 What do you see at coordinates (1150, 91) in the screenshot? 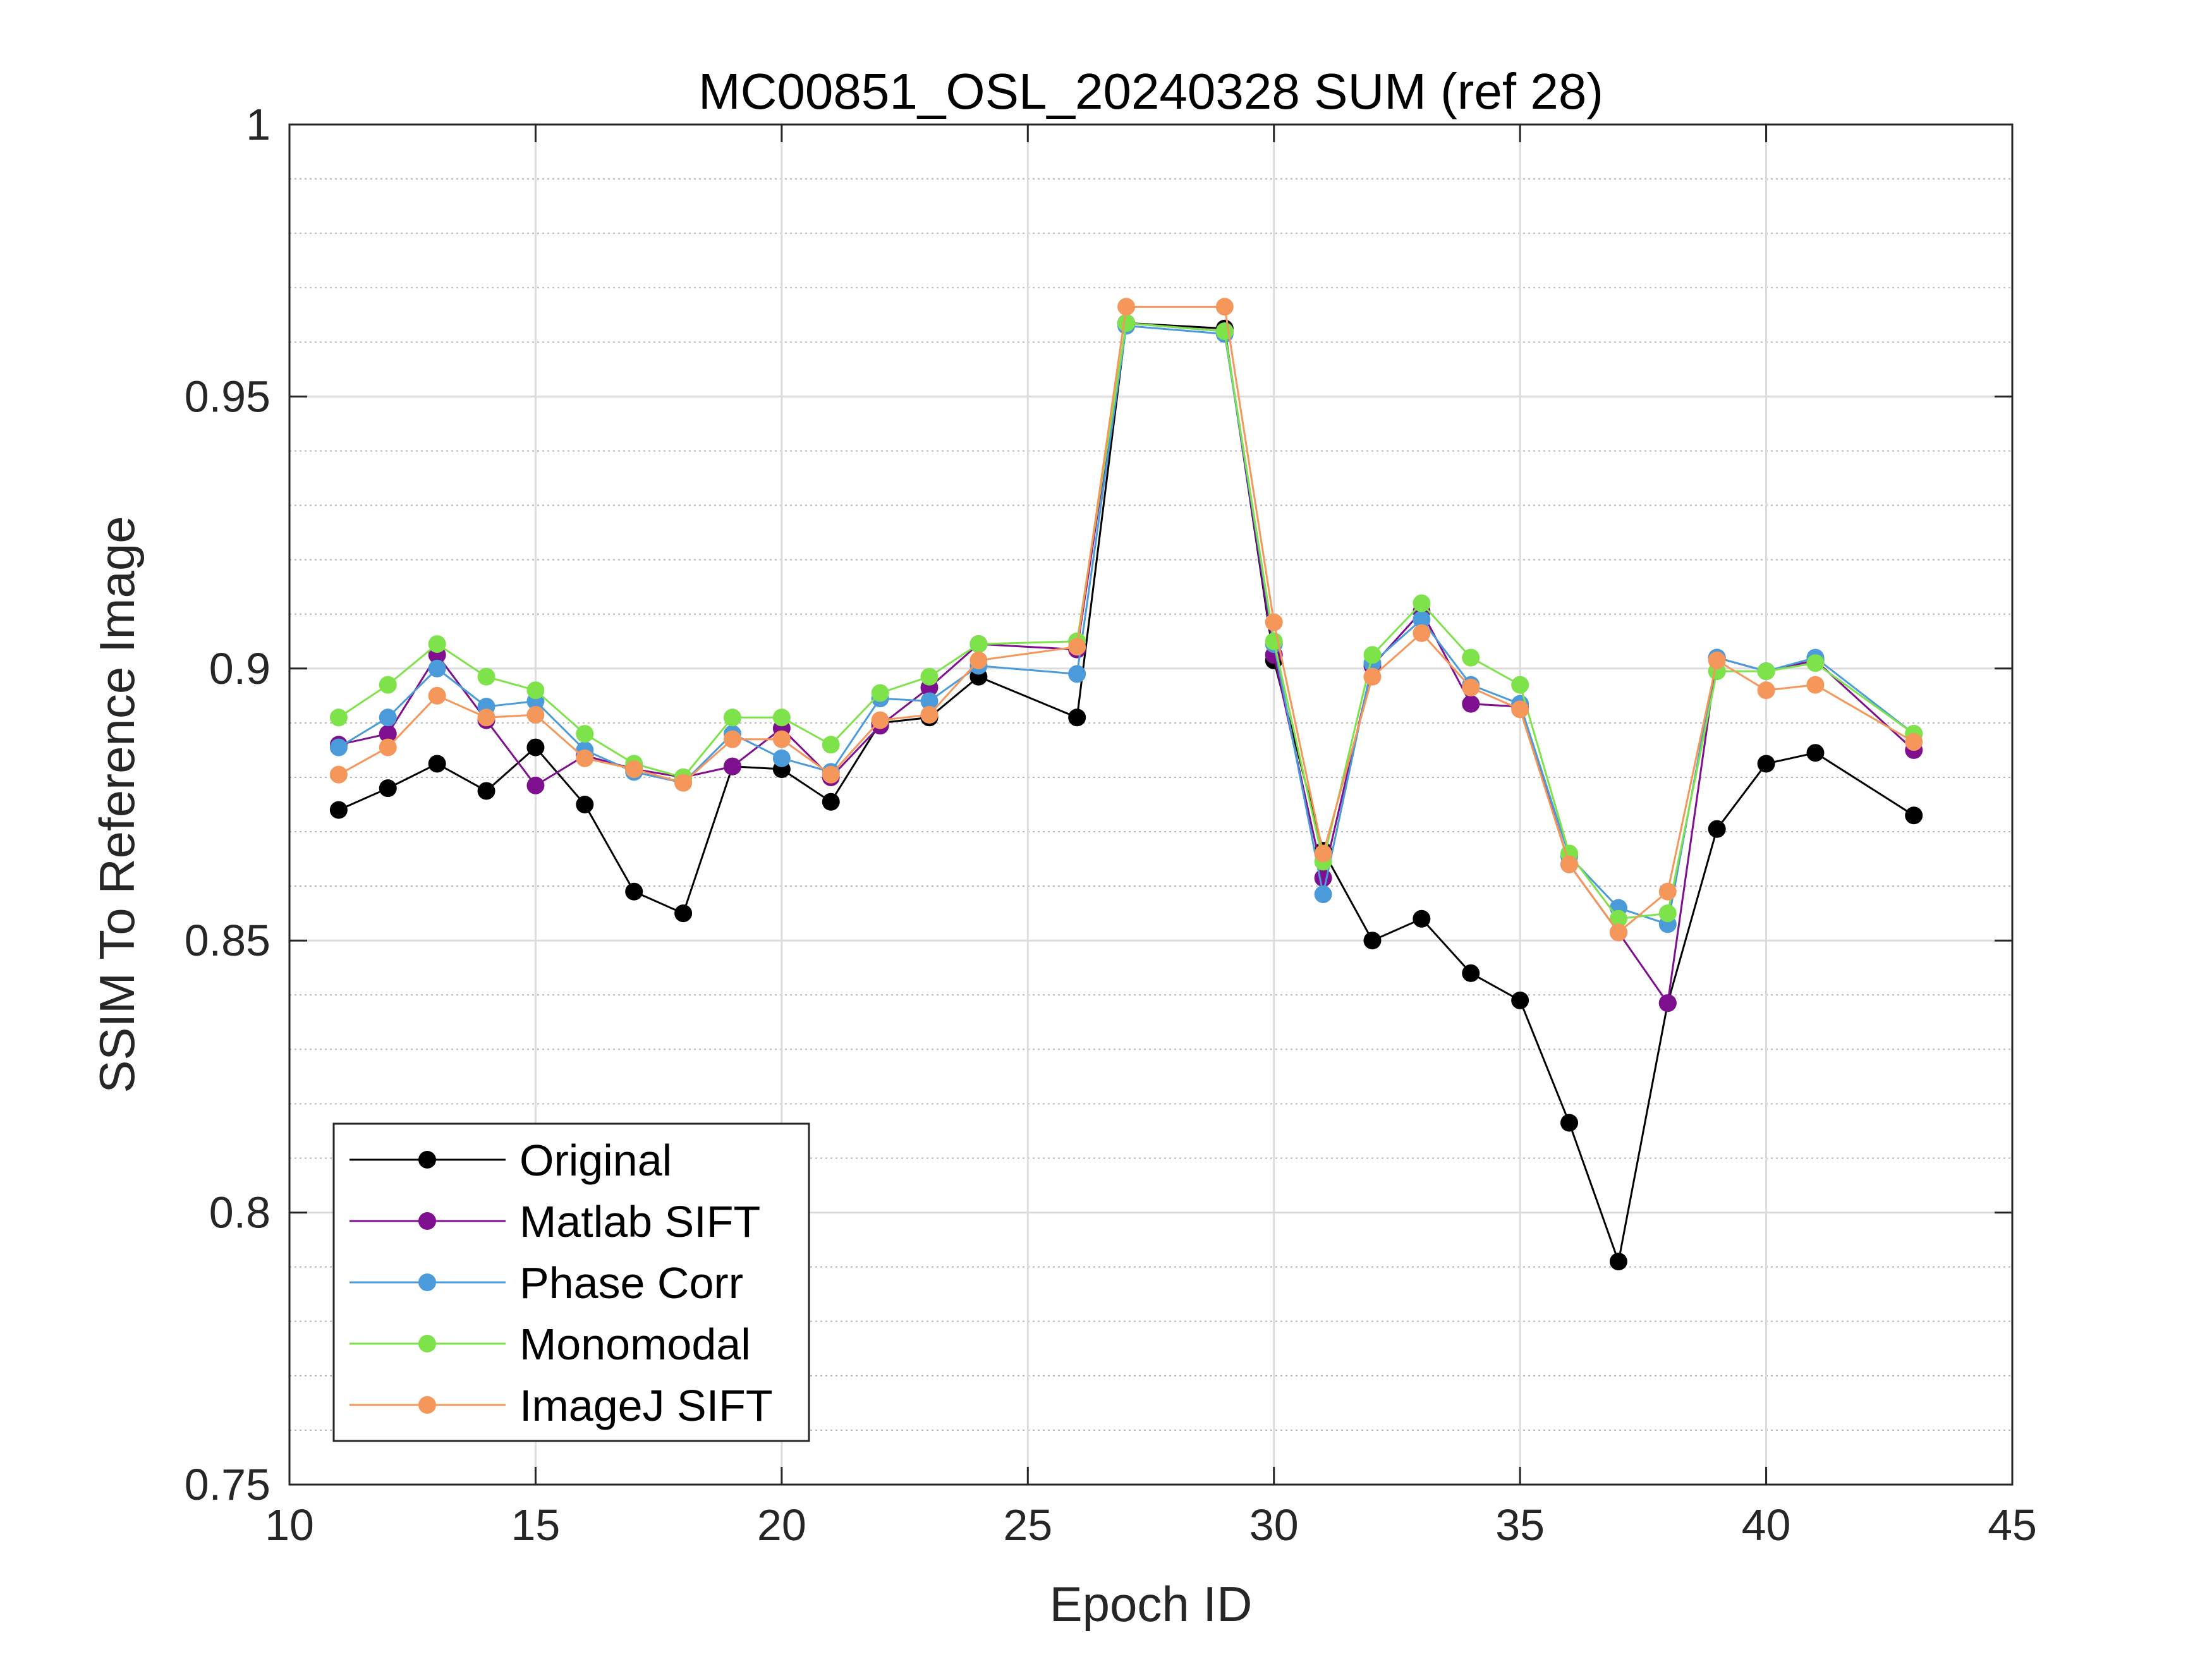
I see `chart-title: MC00851_OSL_20240328 SUM (ref 28)` at bounding box center [1150, 91].